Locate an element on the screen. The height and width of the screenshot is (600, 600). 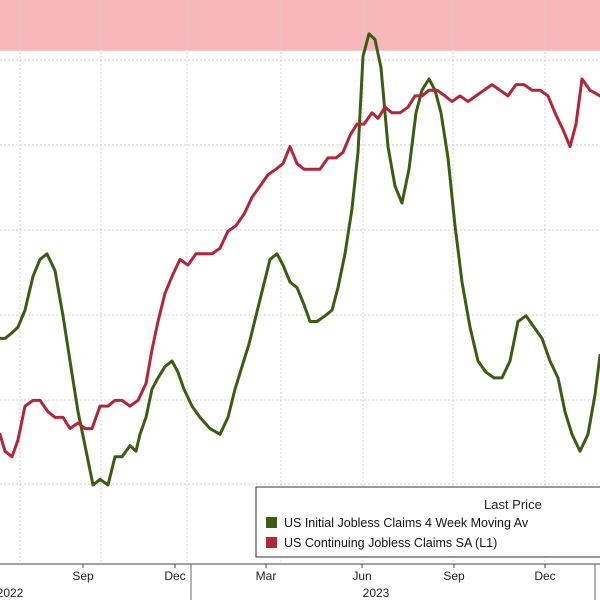
legend-title: Last Price is located at coordinates (513, 504).